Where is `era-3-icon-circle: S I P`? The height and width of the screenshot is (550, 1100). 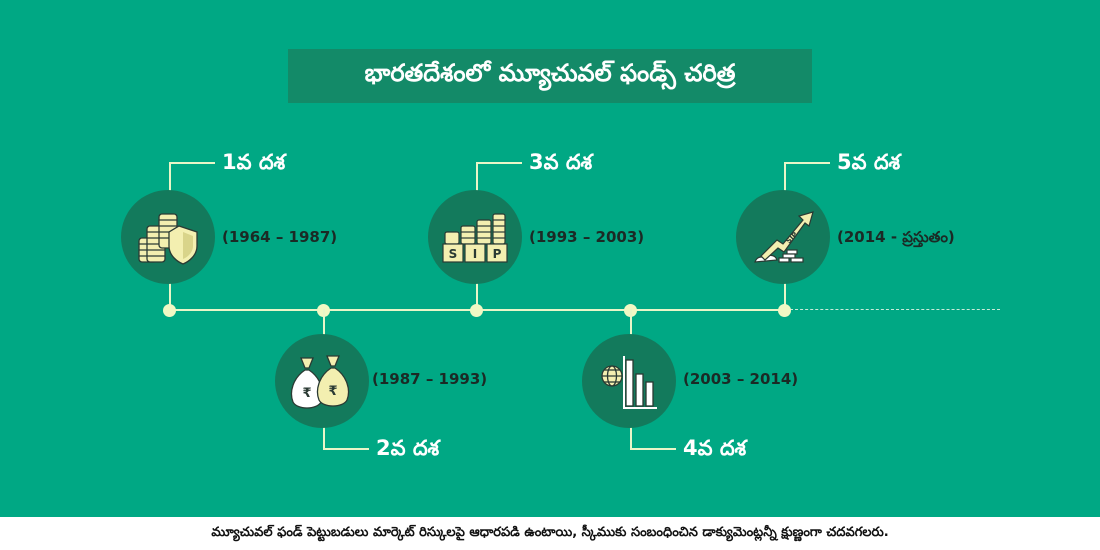
era-3-icon-circle: S I P is located at coordinates (475, 237).